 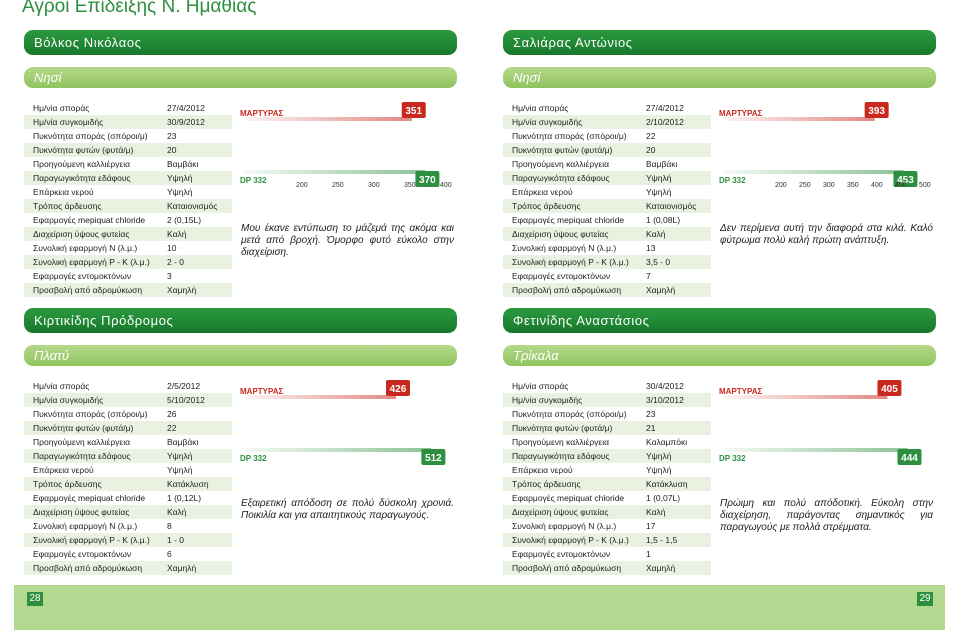 What do you see at coordinates (826, 145) in the screenshot?
I see `yield-chart: ΜΑΡΤΥΡΑΣ 393 DP 332 453` at bounding box center [826, 145].